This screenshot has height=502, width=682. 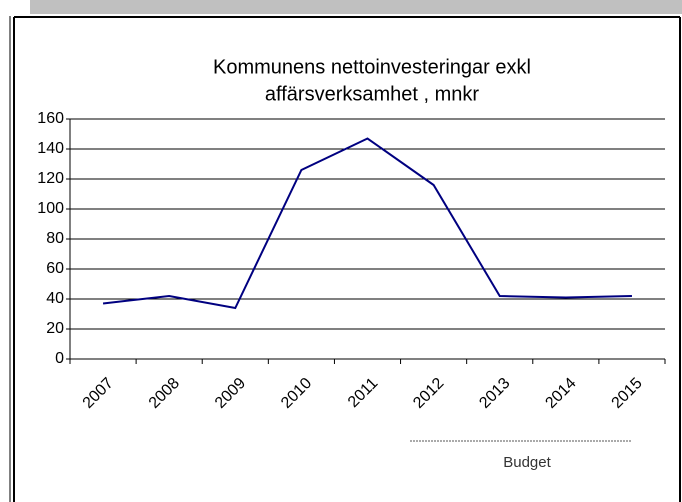 What do you see at coordinates (50, 178) in the screenshot?
I see `y-tick-label: 120` at bounding box center [50, 178].